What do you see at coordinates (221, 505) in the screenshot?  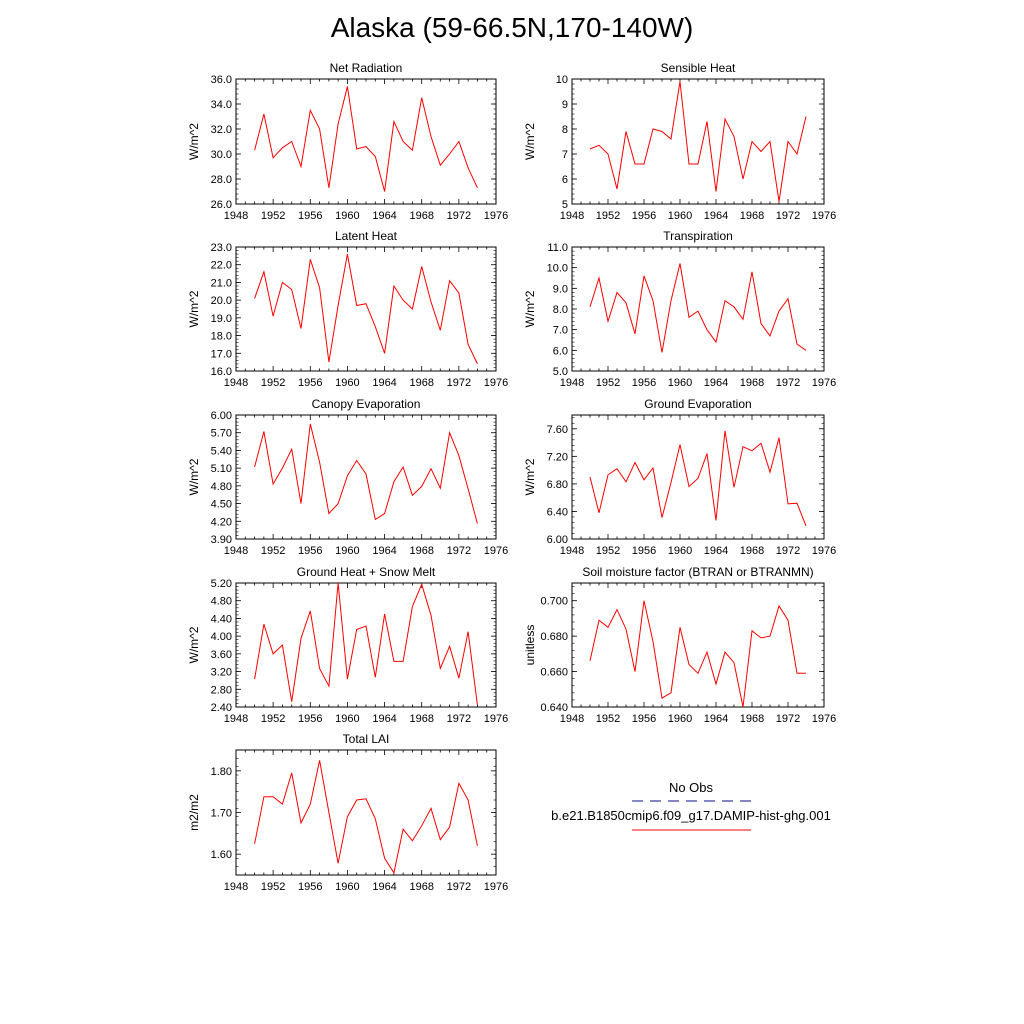 I see `y-tick-label: 4.50` at bounding box center [221, 505].